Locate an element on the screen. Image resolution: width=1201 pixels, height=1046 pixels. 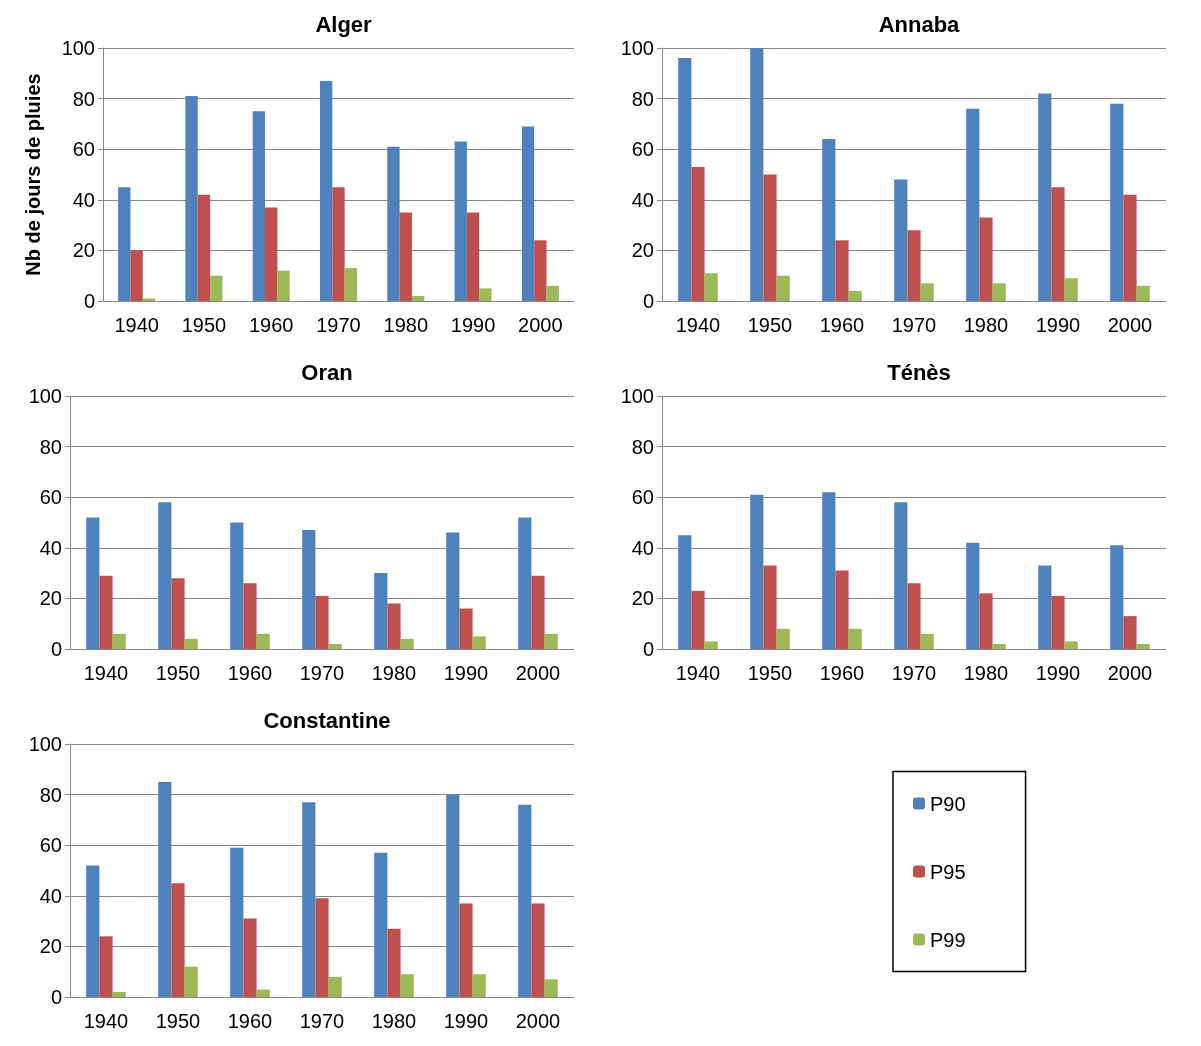
legend-label: P95 is located at coordinates (948, 871).